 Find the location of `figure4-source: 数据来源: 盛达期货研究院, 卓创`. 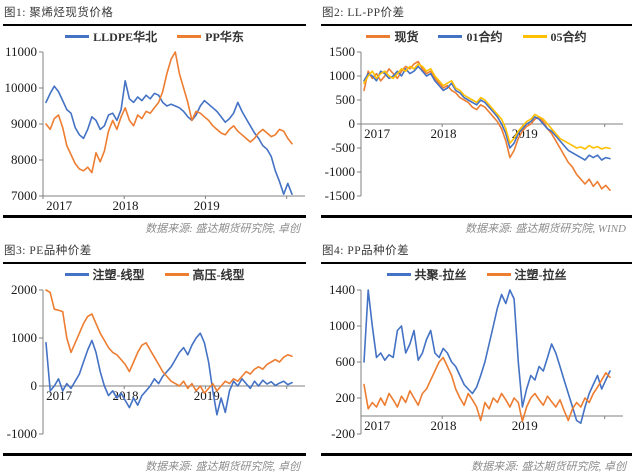

figure4-source: 数据来源: 盛达期货研究院, 卓创 is located at coordinates (548, 467).